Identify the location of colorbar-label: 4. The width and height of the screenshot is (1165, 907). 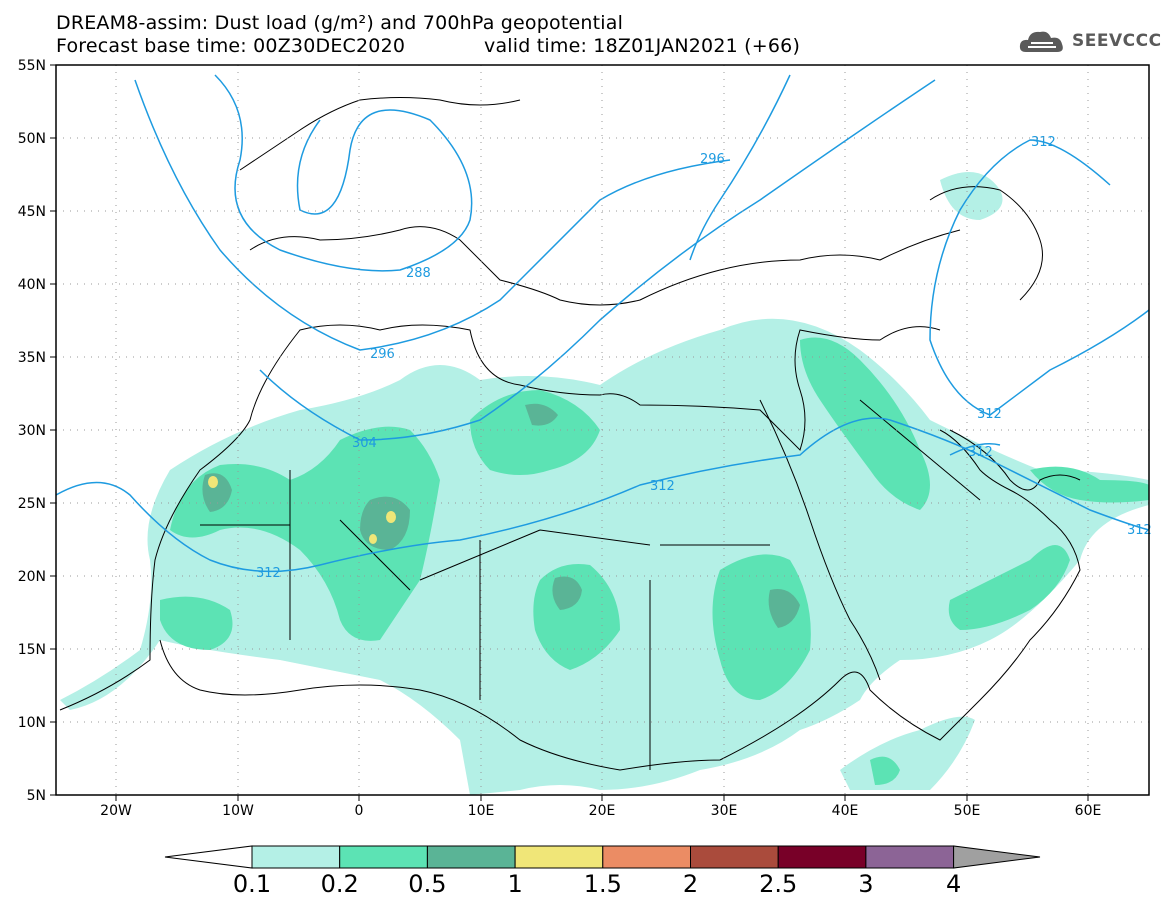
(953, 884).